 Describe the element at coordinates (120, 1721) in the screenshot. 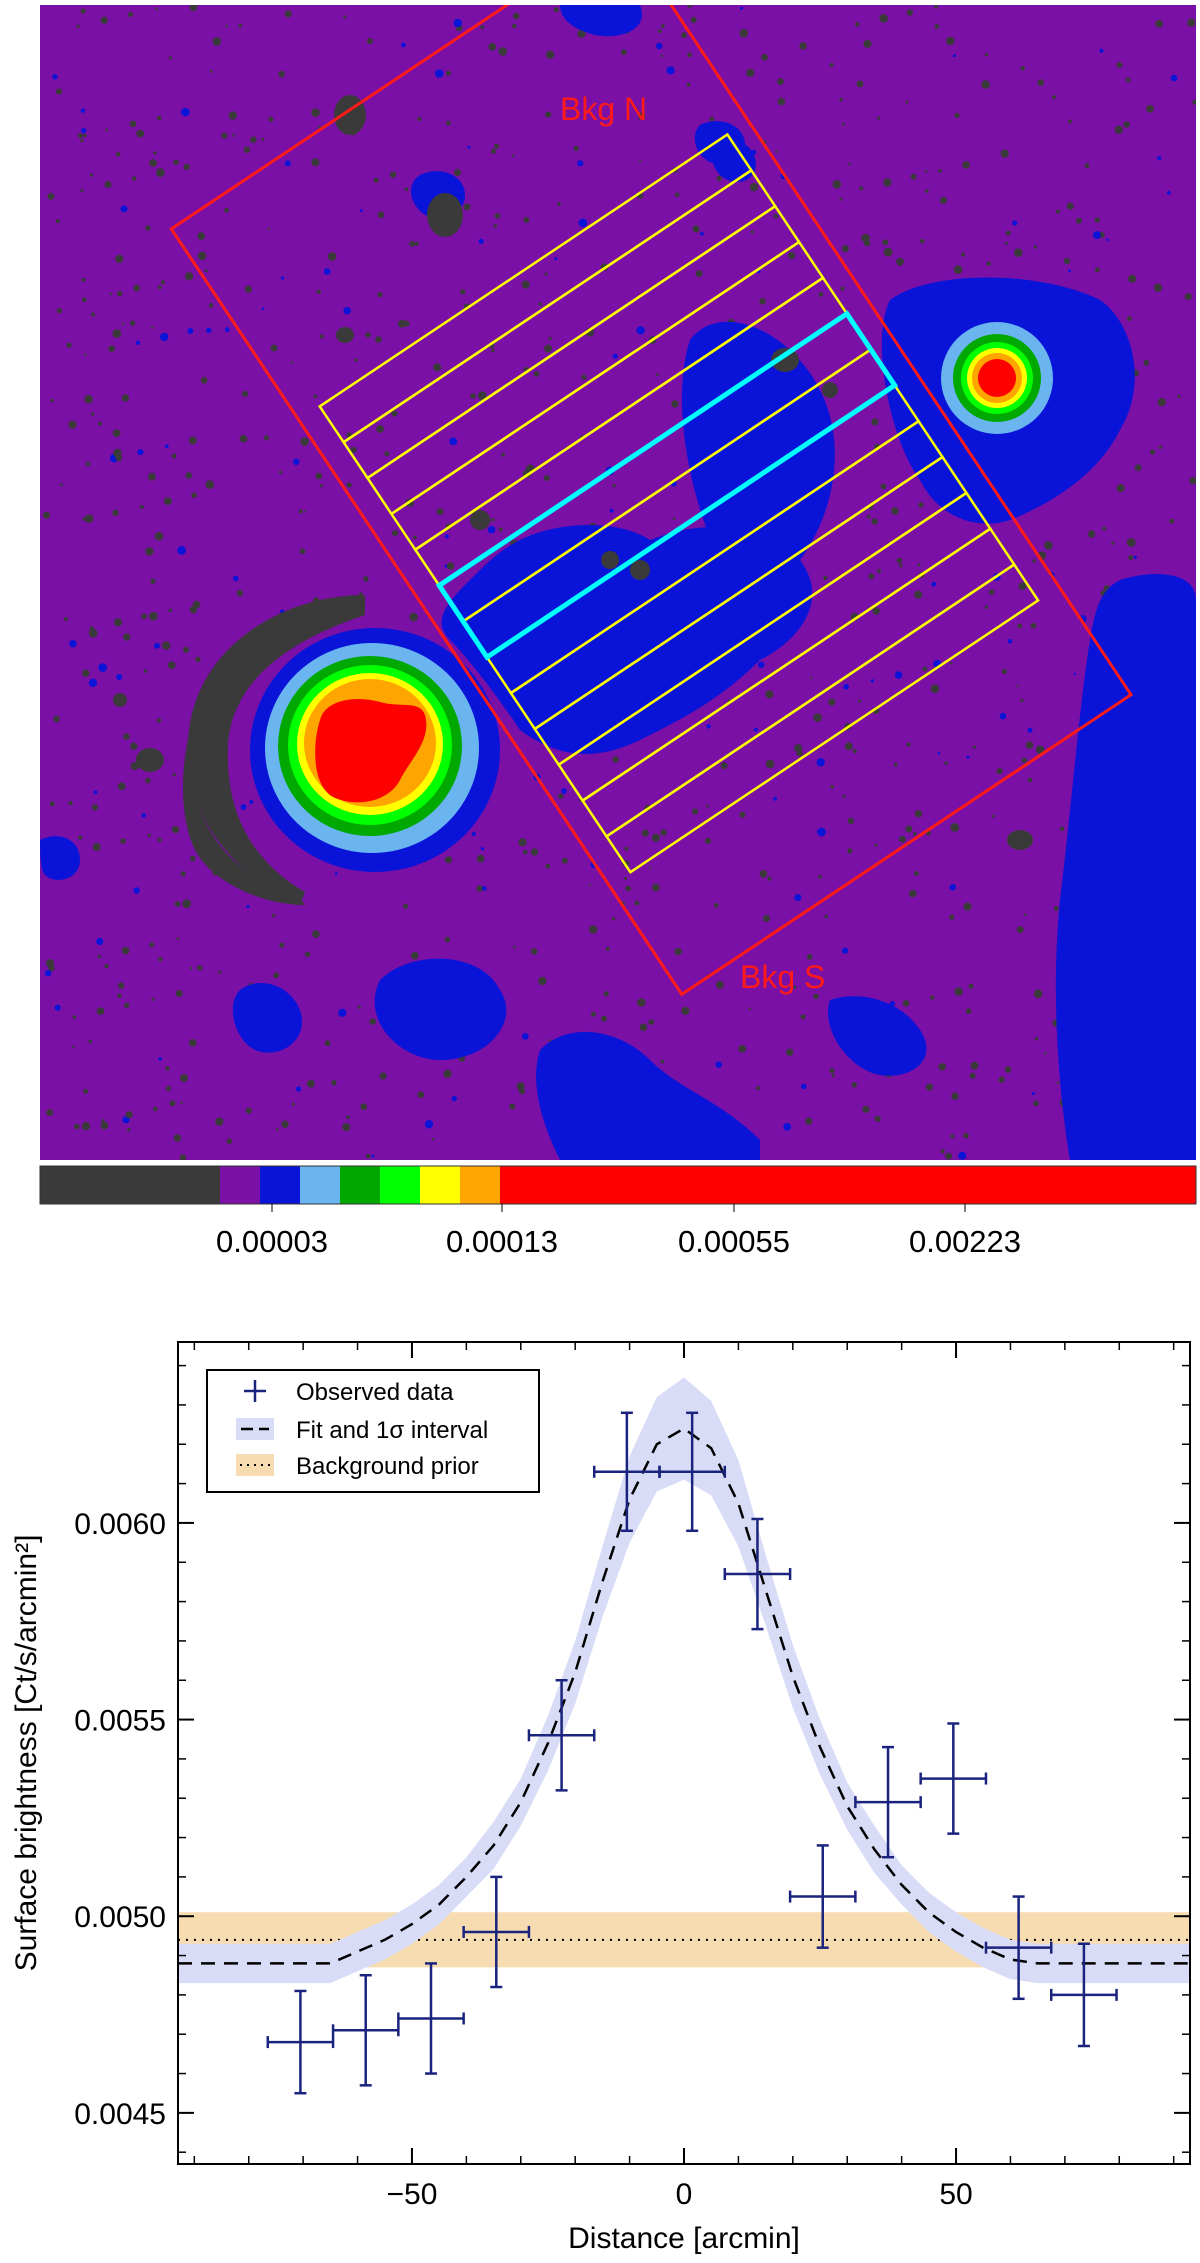

I see `y-tick-label: 0.0055` at that location.